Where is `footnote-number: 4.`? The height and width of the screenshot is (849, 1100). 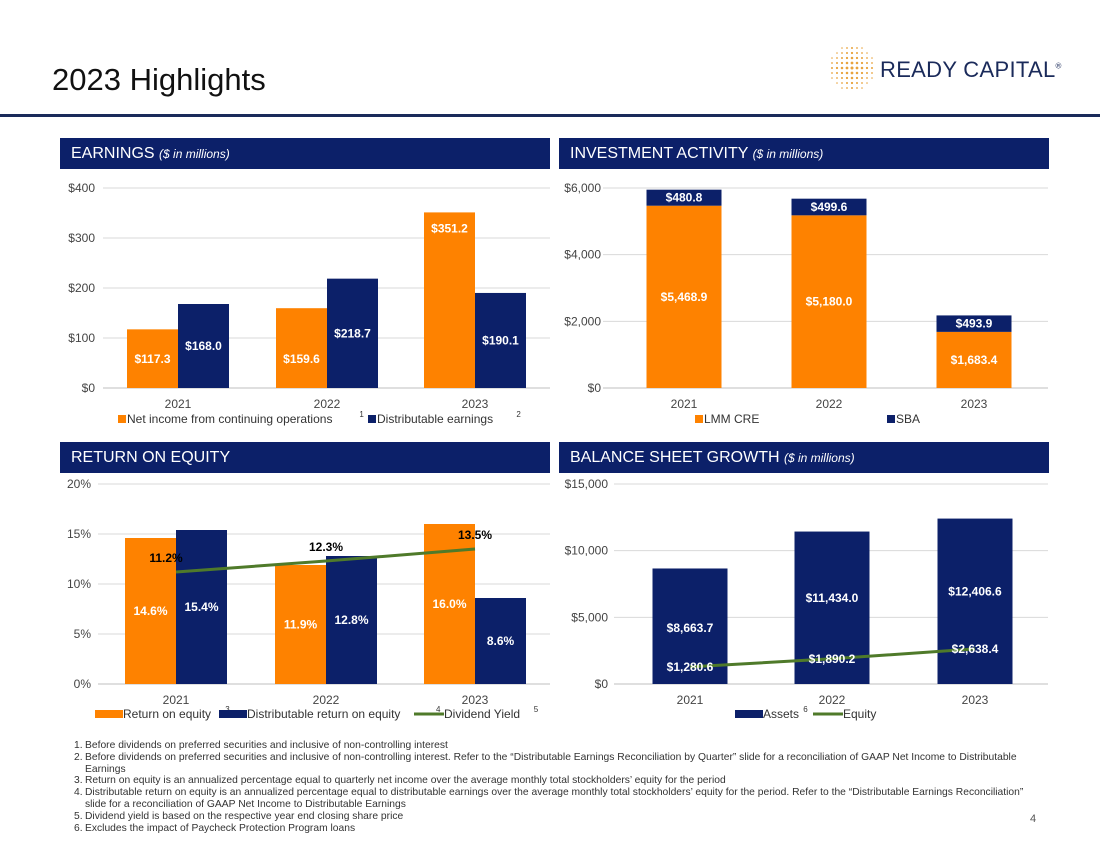
footnote-number: 4. is located at coordinates (78, 793).